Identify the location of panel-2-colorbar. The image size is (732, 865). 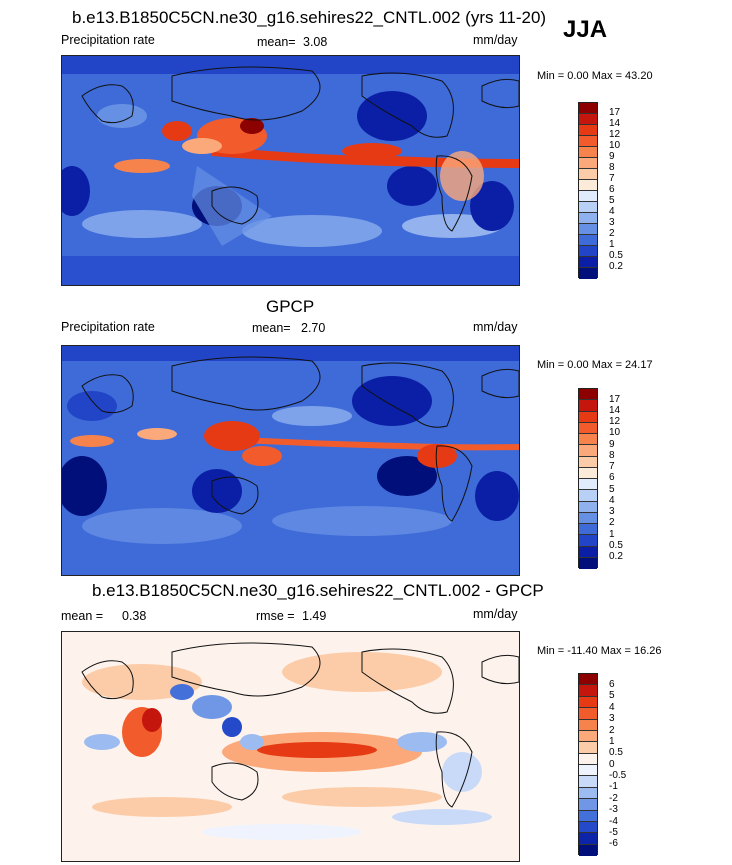
(588, 478).